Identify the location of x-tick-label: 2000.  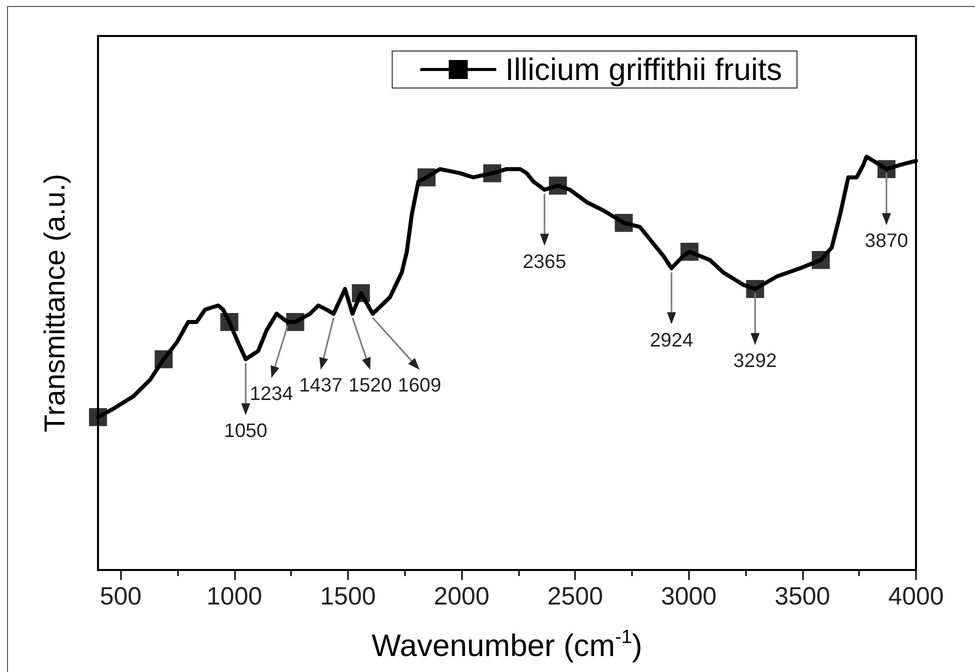
(462, 596).